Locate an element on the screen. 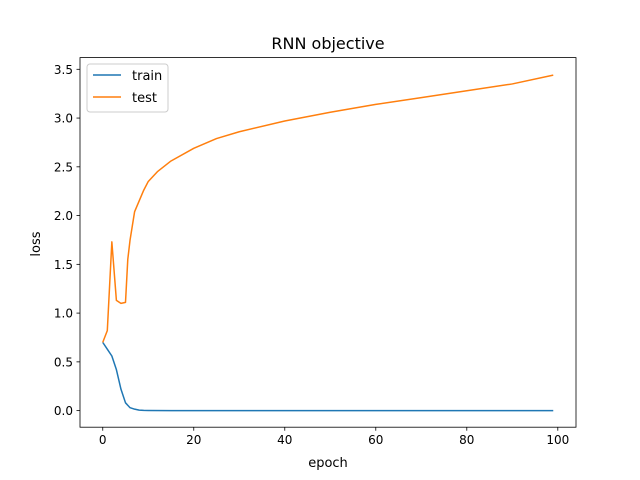 This screenshot has height=480, width=640. x-tick-label: 0 is located at coordinates (103, 440).